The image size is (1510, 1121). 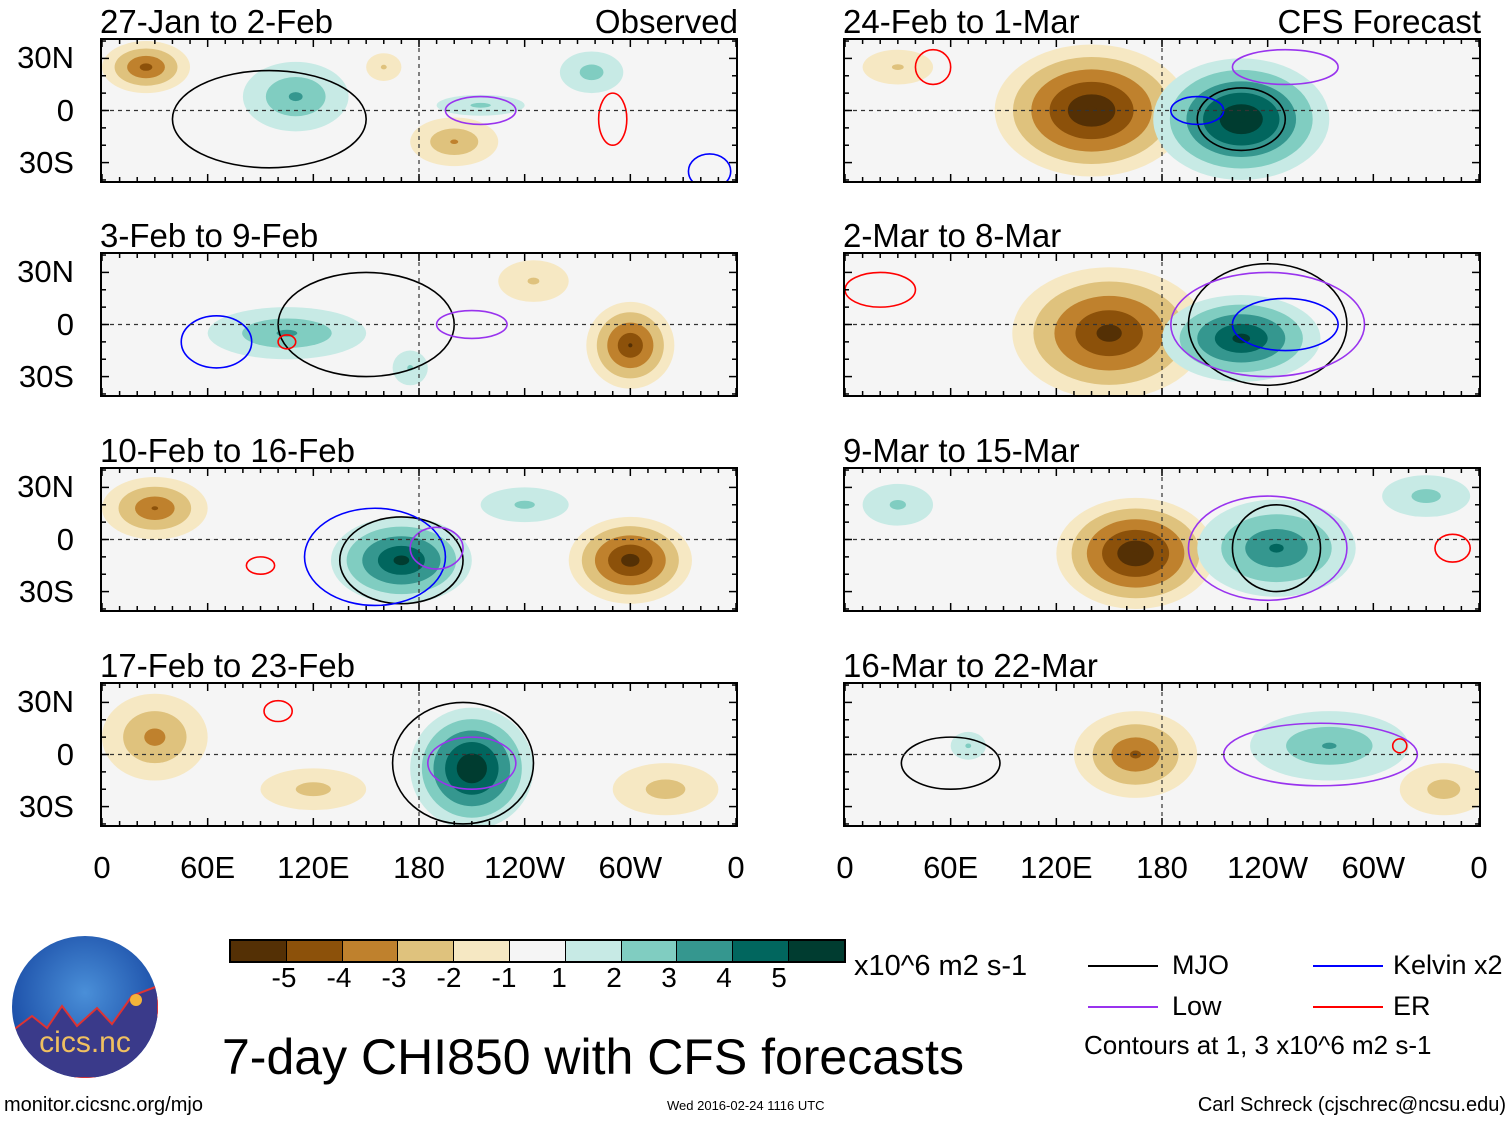 What do you see at coordinates (284, 977) in the screenshot?
I see `colorbar-label: -5` at bounding box center [284, 977].